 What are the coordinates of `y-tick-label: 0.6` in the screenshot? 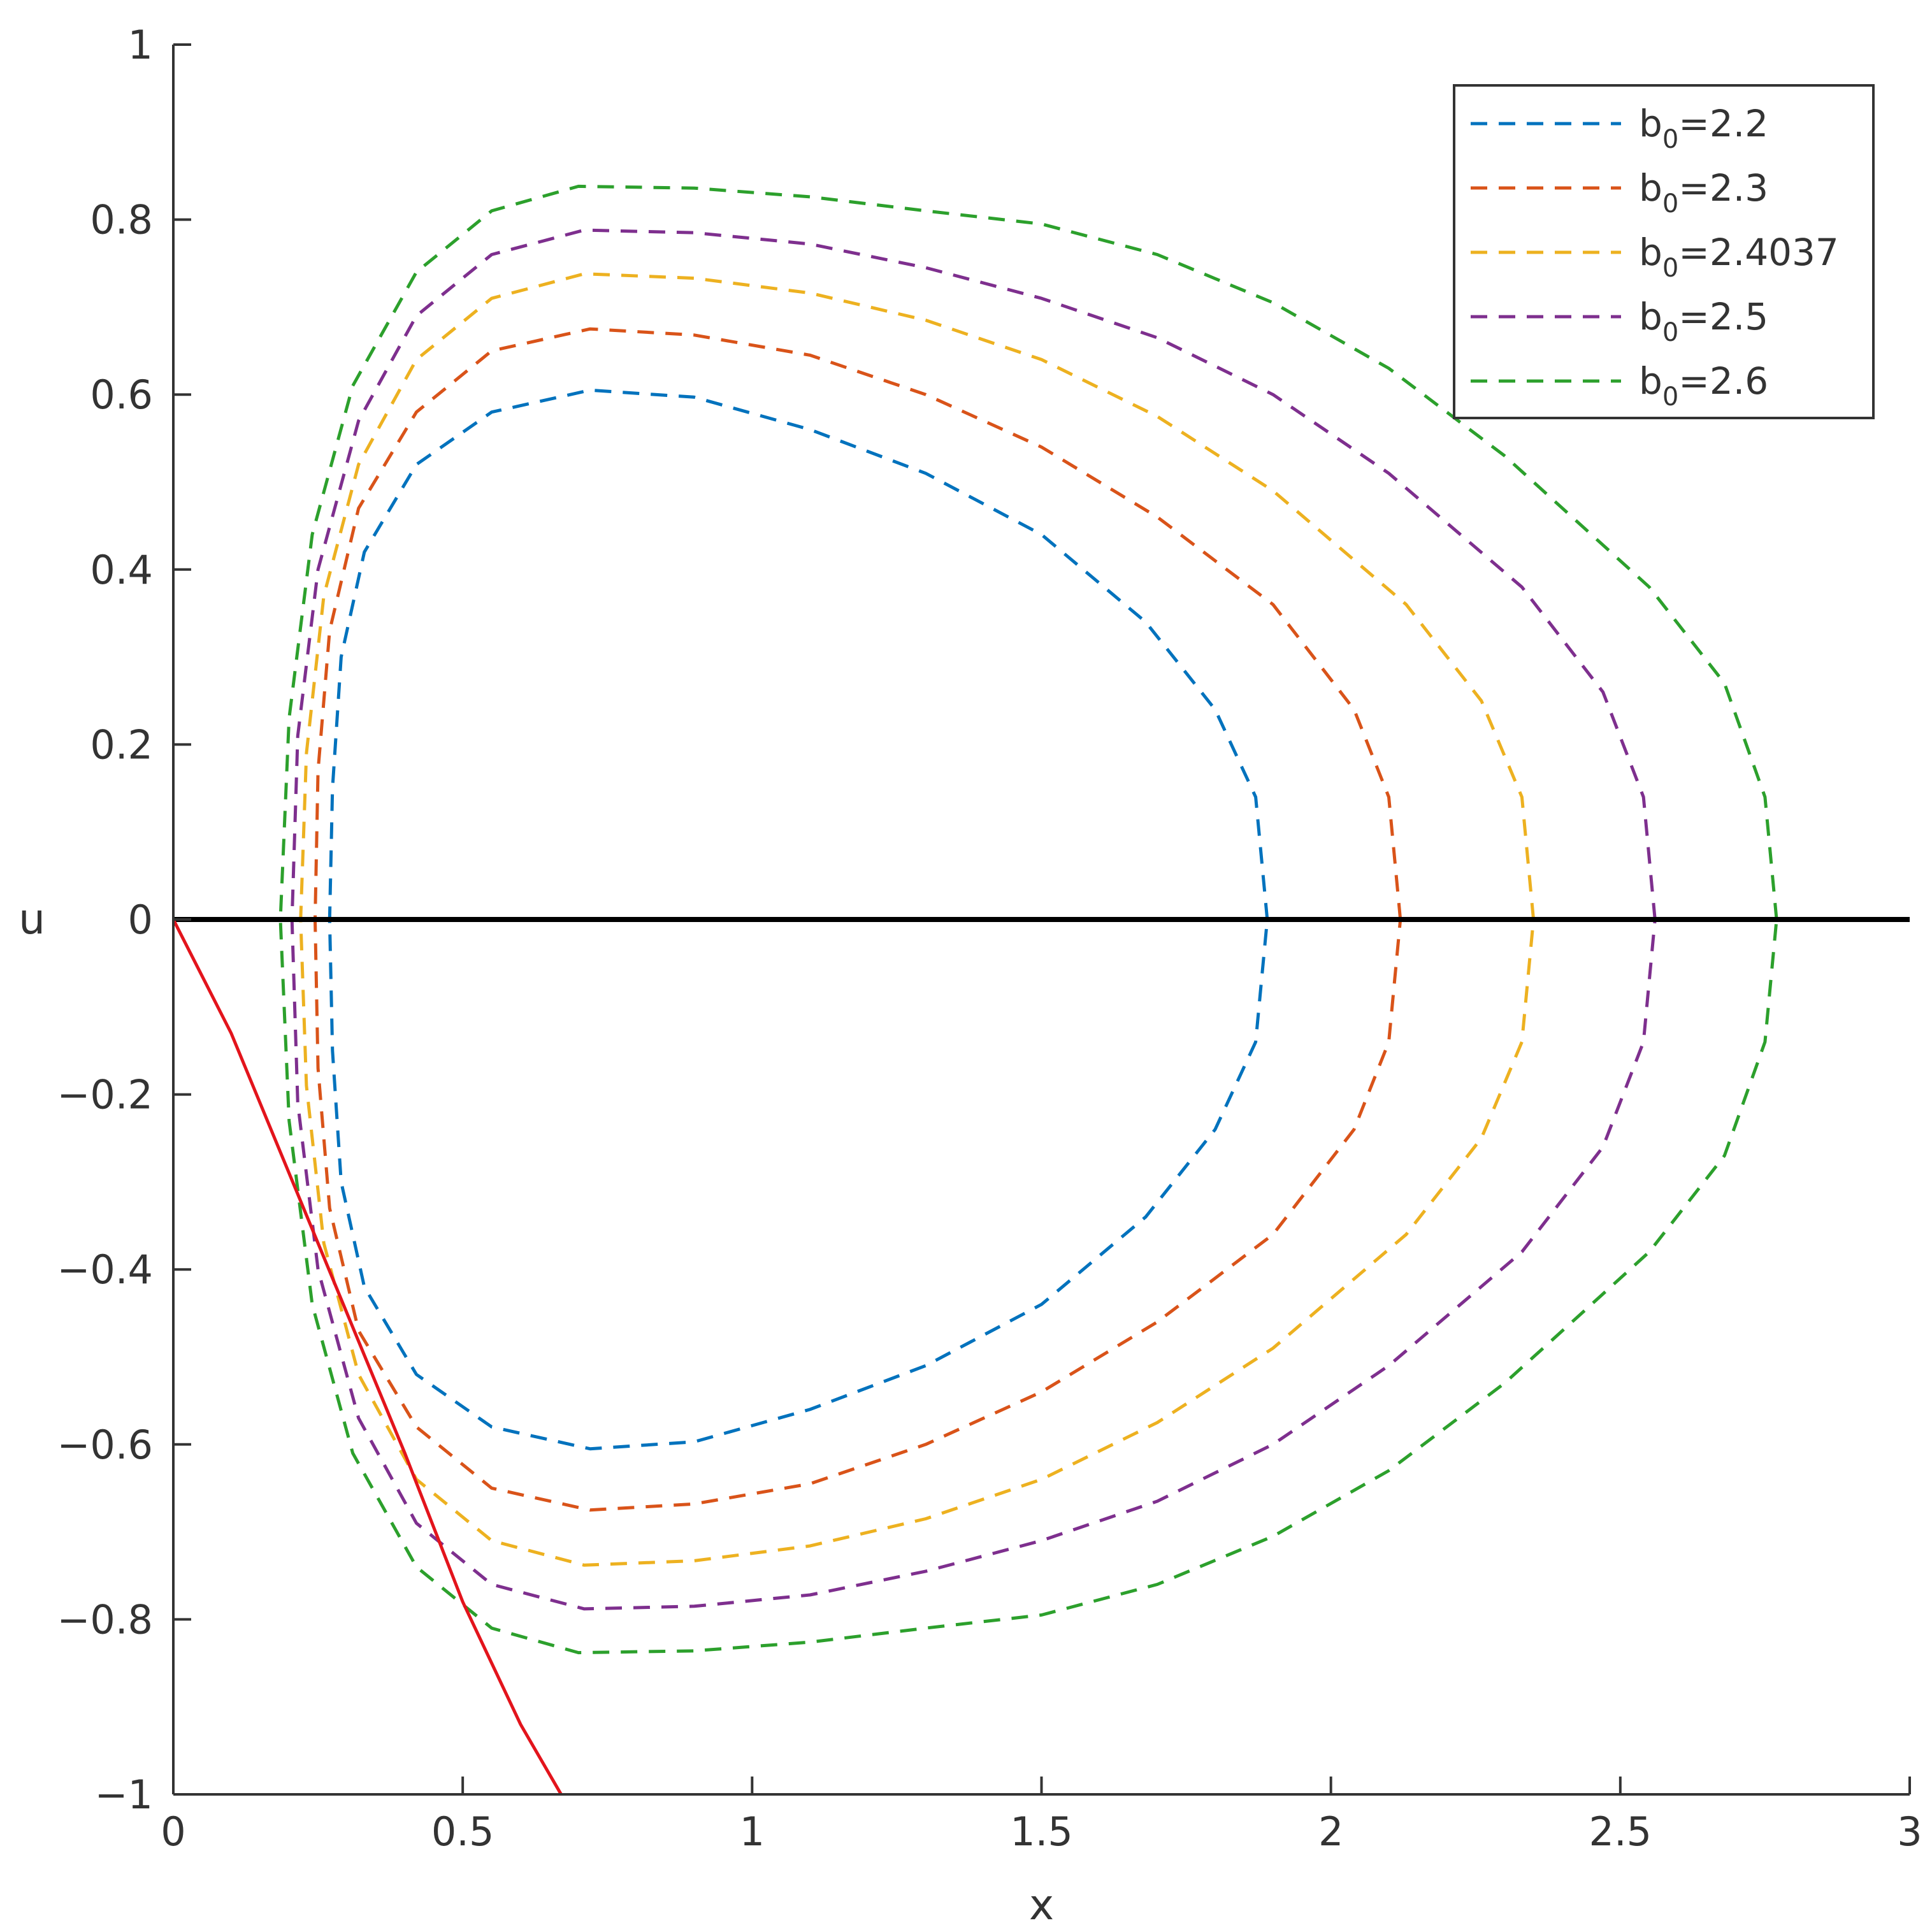 It's located at (122, 394).